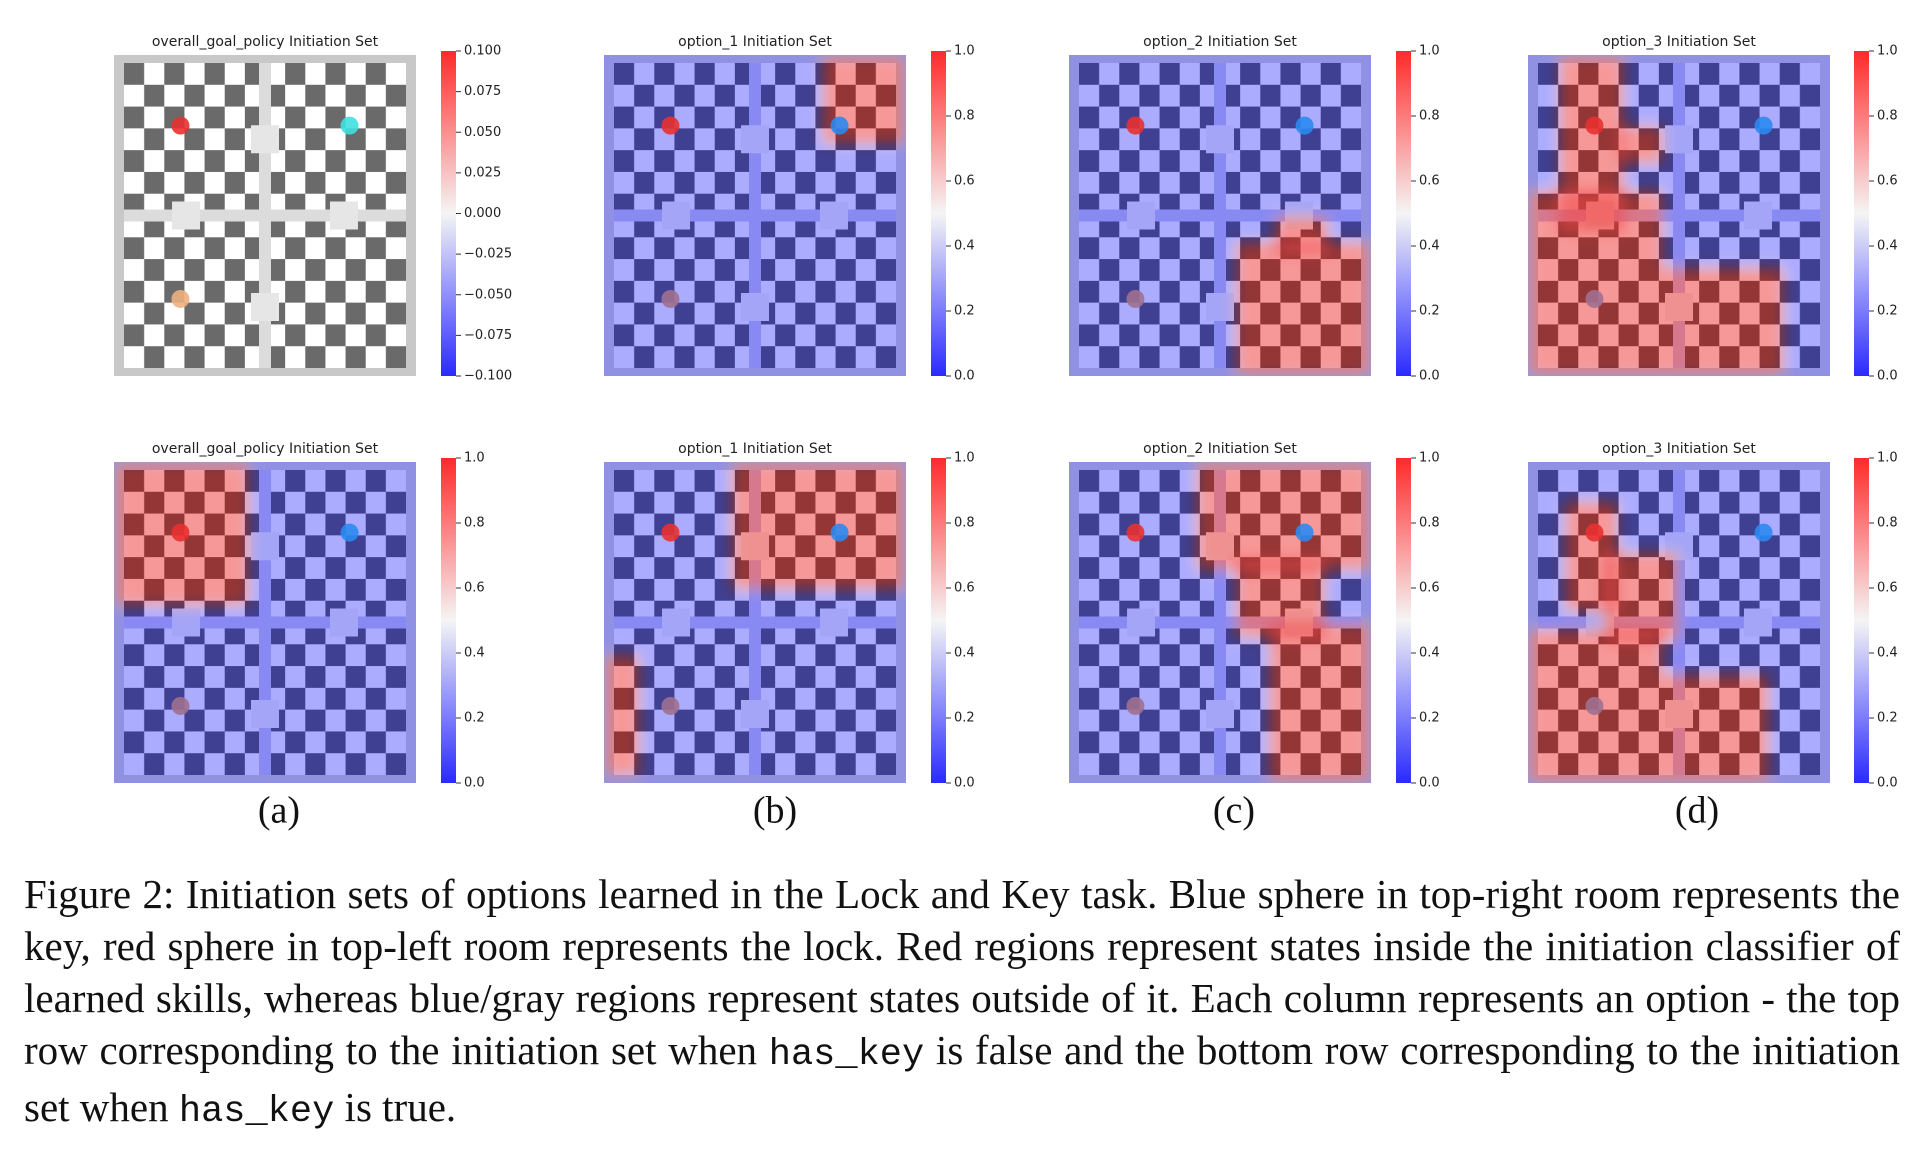  What do you see at coordinates (482, 51) in the screenshot?
I see `colorbar-tick-label: 0.100` at bounding box center [482, 51].